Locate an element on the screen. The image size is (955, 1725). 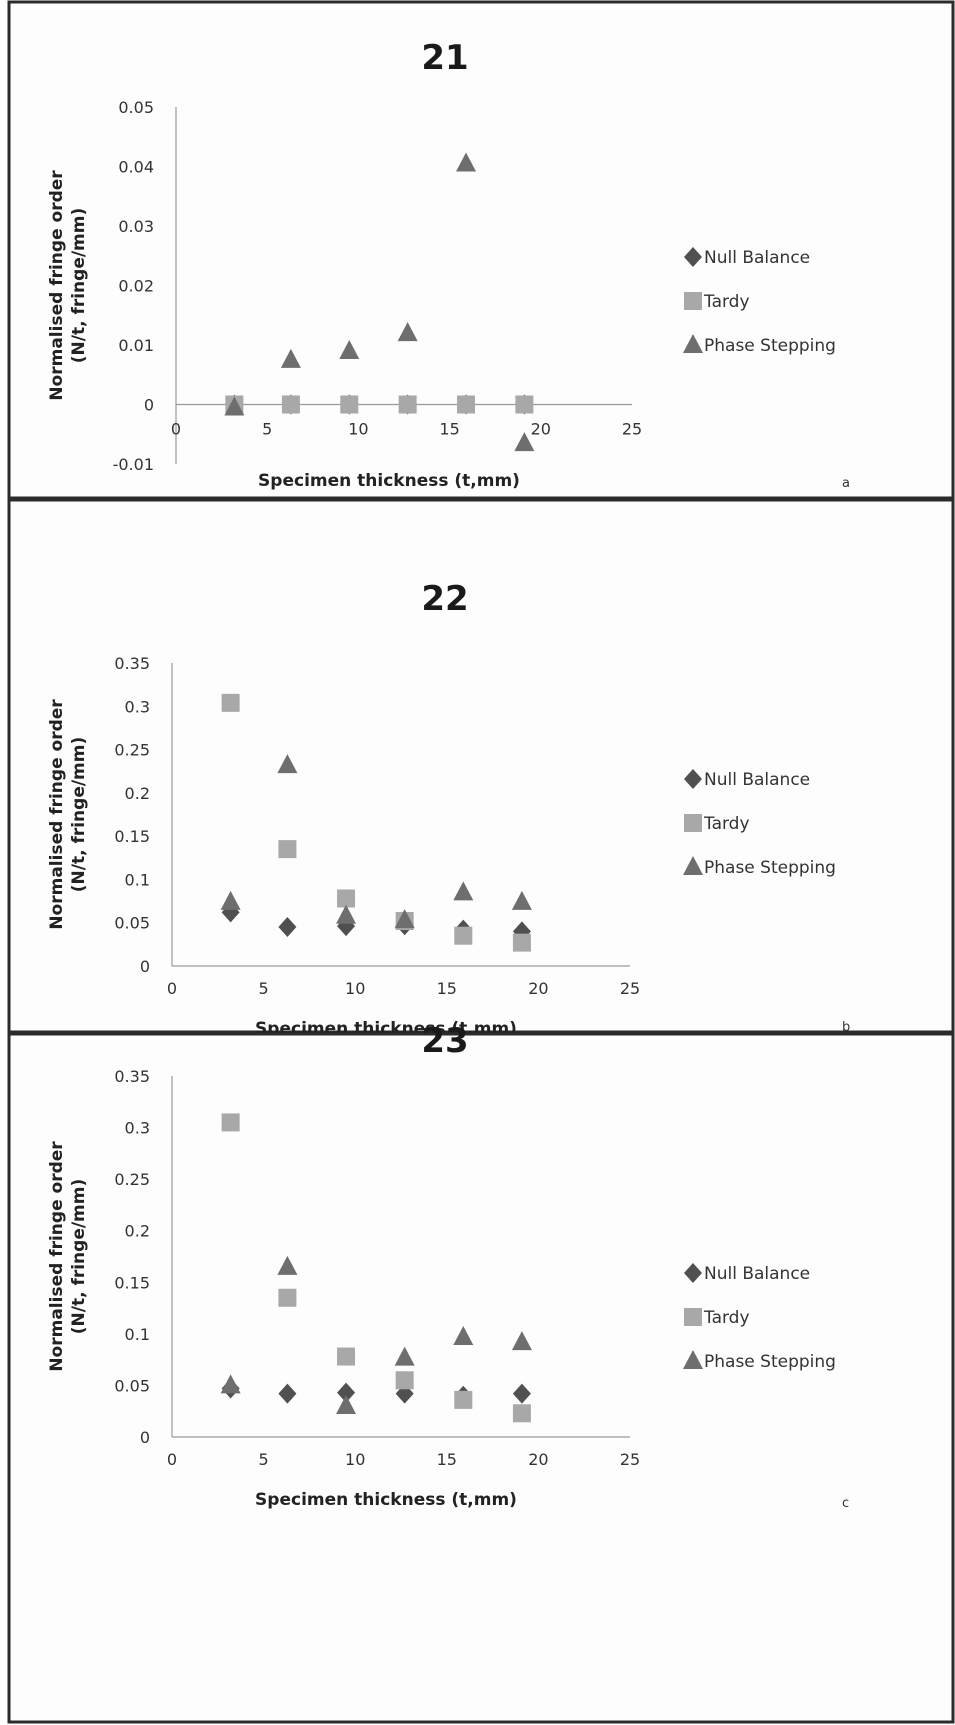
chart-title: 21 is located at coordinates (444, 58).